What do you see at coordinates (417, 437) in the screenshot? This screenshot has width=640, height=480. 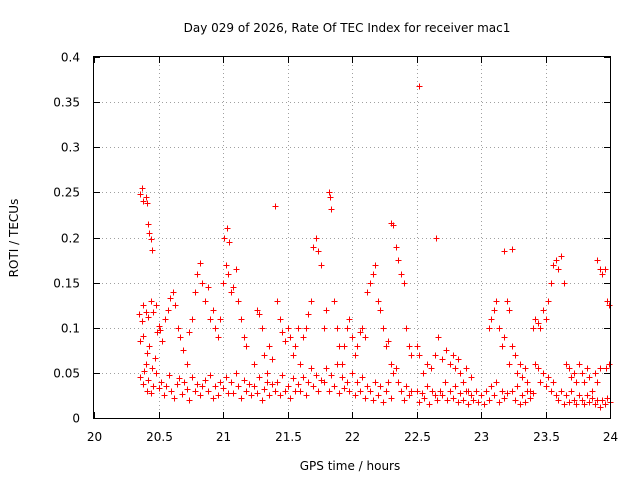 I see `x-tick-label: 22.5` at bounding box center [417, 437].